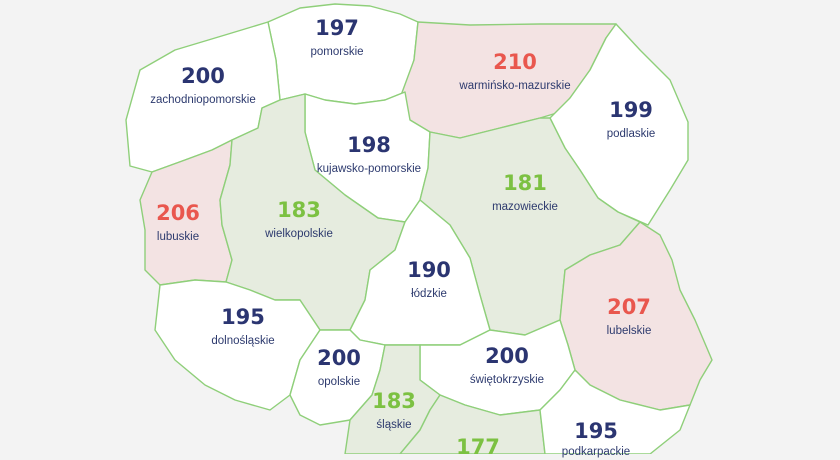 The width and height of the screenshot is (840, 460). Describe the element at coordinates (243, 341) in the screenshot. I see `name-dolnoslaskie: dolnośląskie` at that location.